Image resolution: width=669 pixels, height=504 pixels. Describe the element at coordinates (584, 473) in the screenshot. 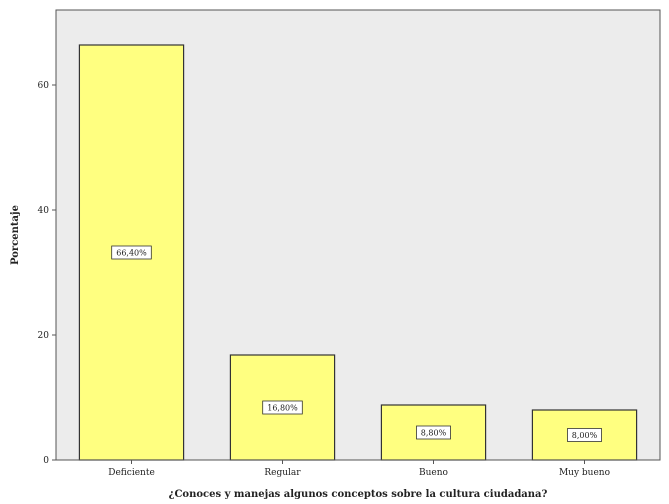

I see `x-tick-label-3: Muy bueno` at that location.